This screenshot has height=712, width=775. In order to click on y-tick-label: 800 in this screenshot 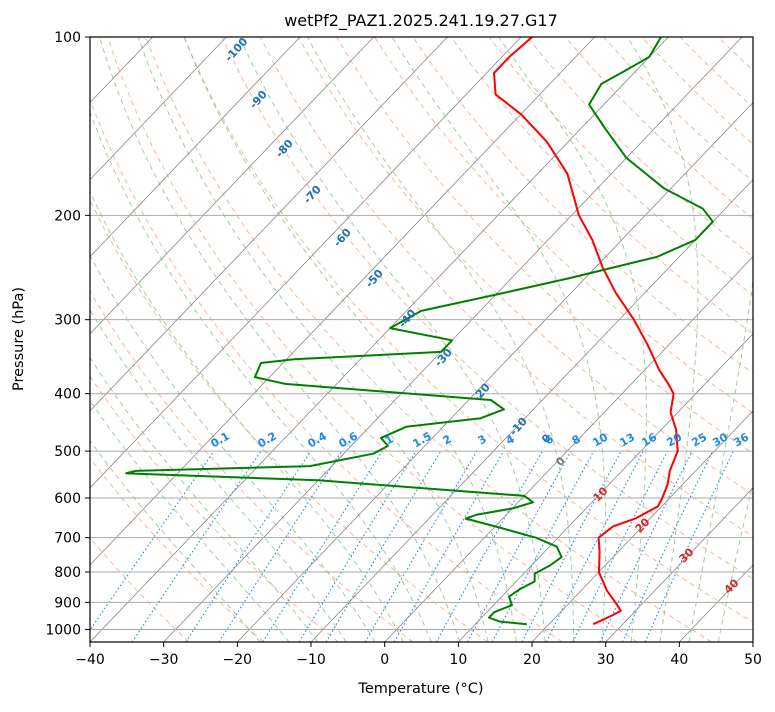, I will do `click(67, 573)`.